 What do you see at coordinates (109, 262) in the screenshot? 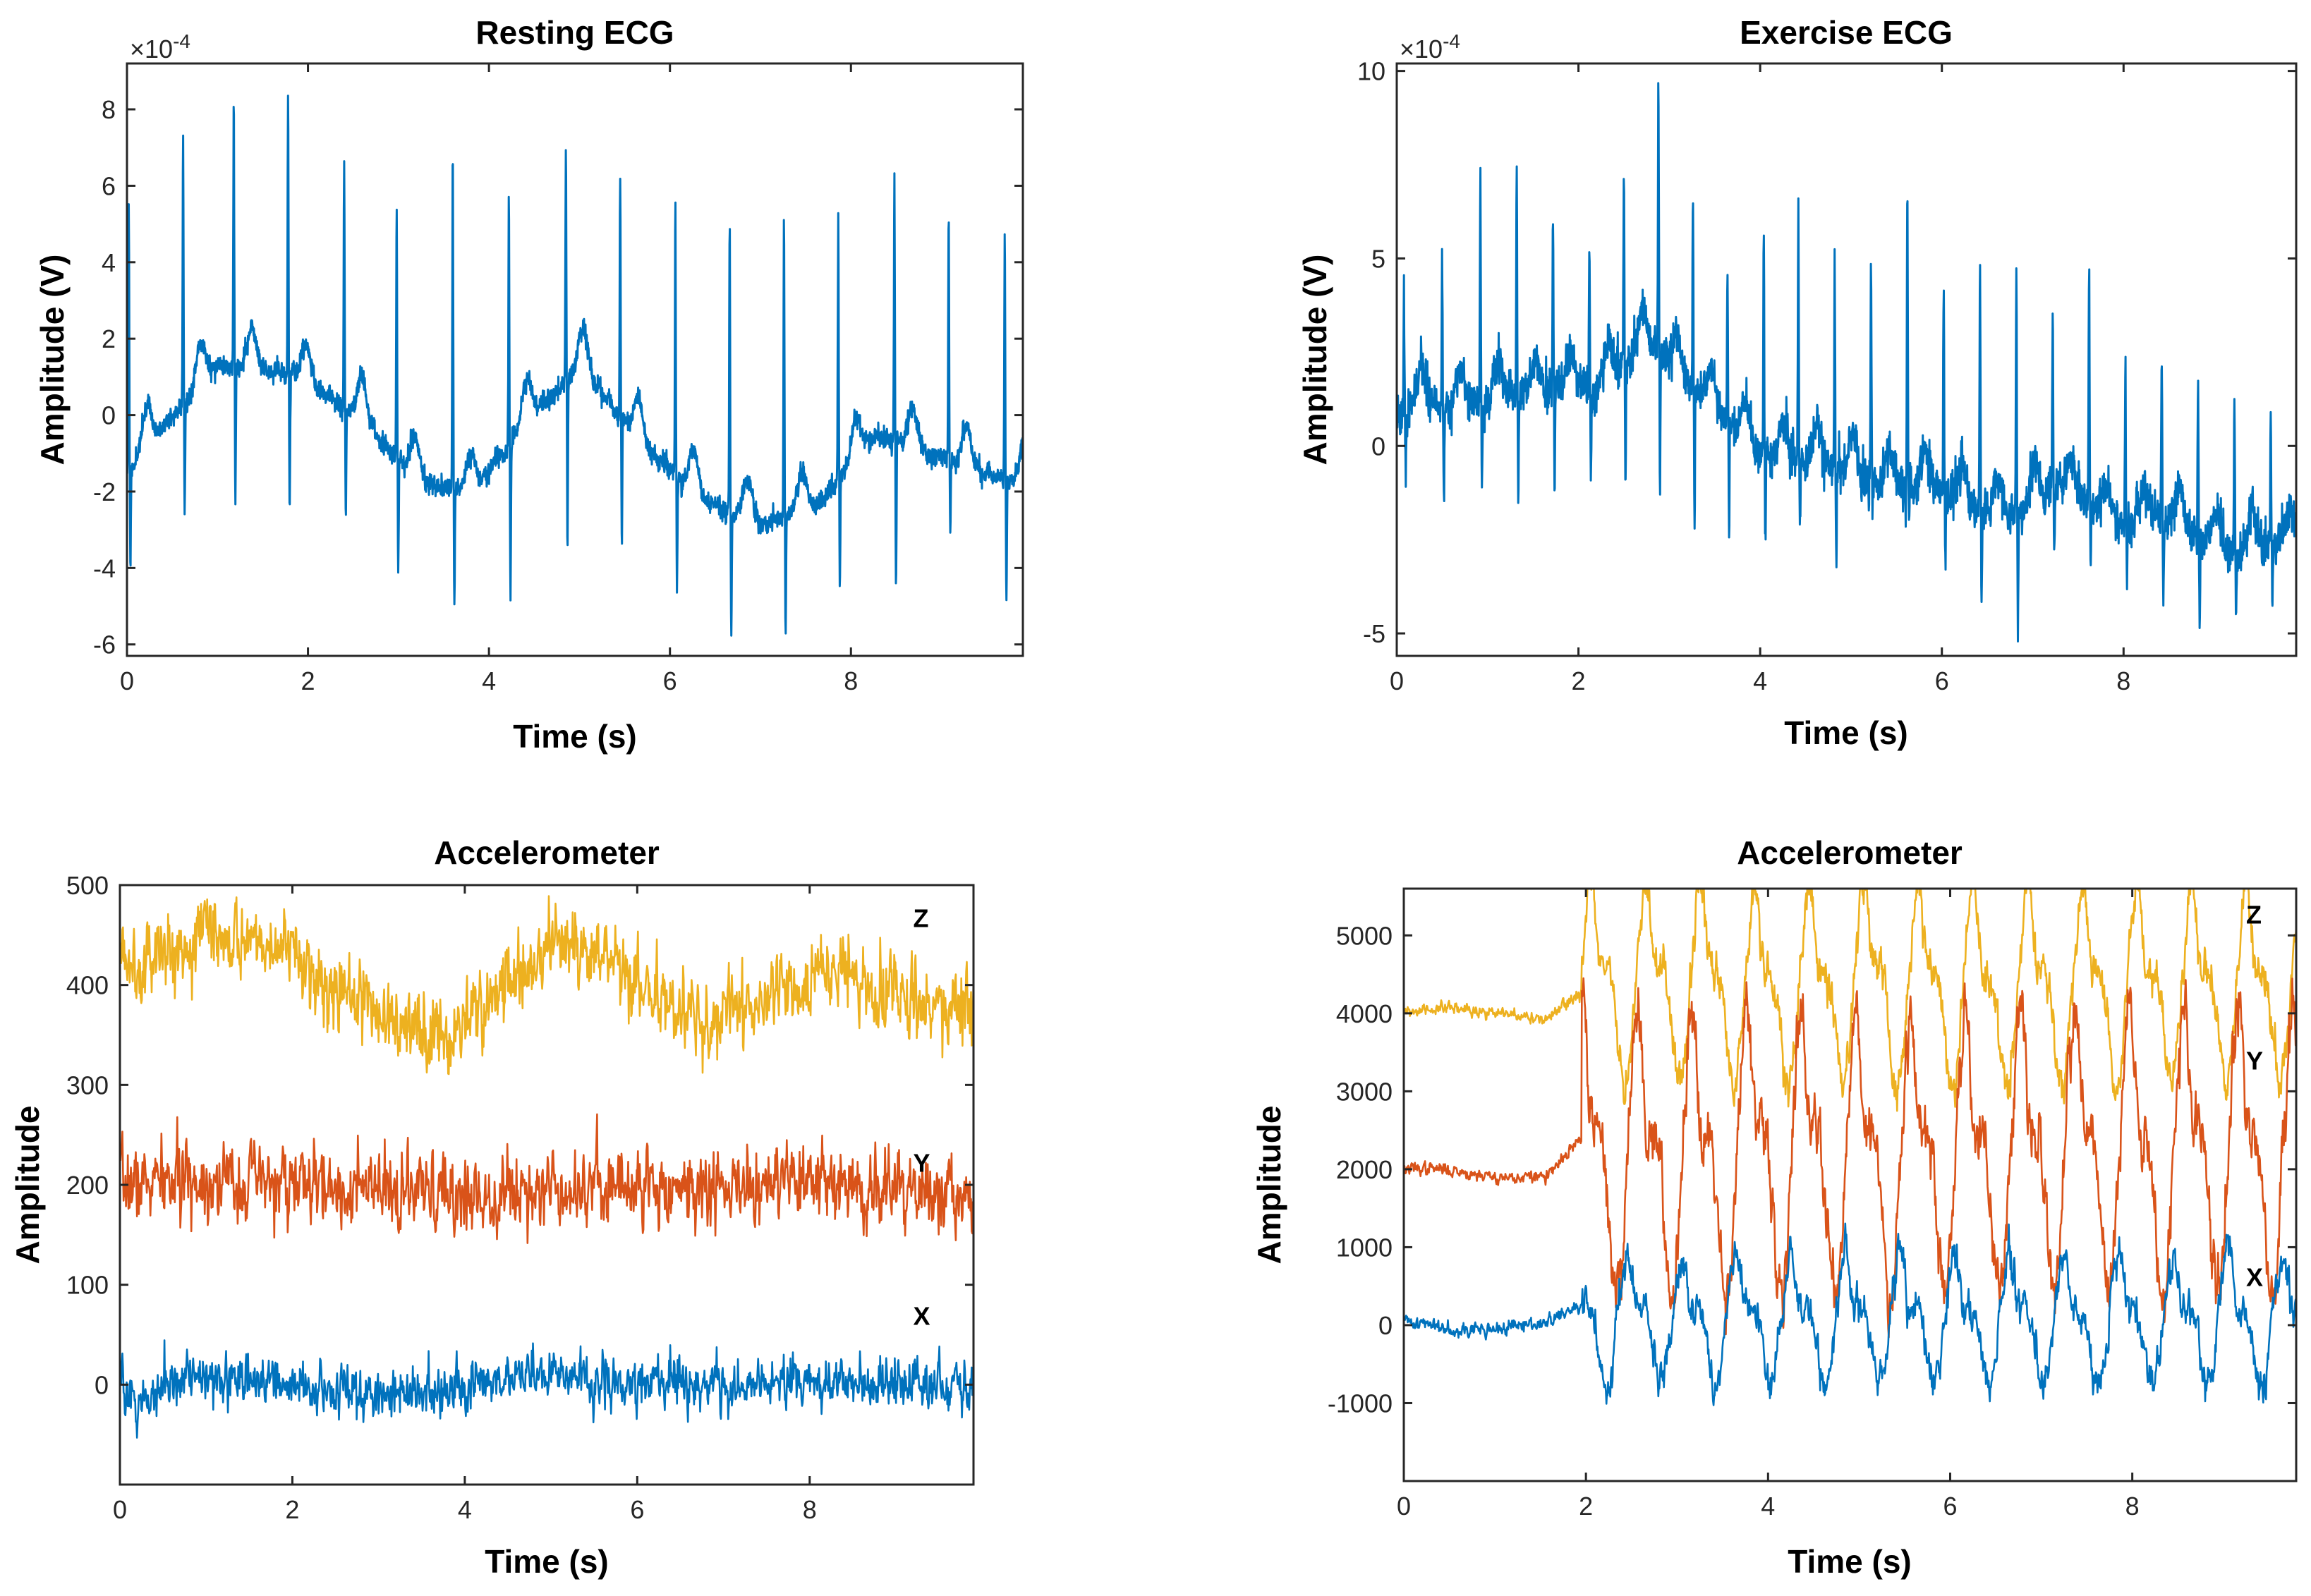
I see `y-tick-label: 4` at bounding box center [109, 262].